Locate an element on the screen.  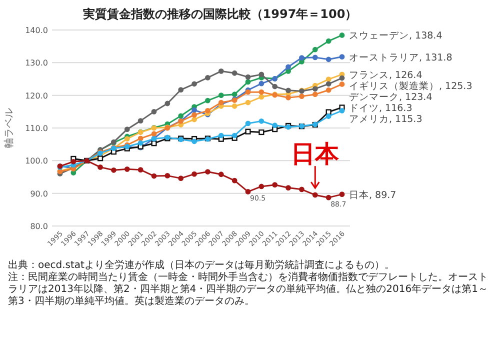
source-note: 出典：oecd.statより全労連が作成（日本のデータは毎月勤労統計調査によるもの）。 is located at coordinates (201, 265).